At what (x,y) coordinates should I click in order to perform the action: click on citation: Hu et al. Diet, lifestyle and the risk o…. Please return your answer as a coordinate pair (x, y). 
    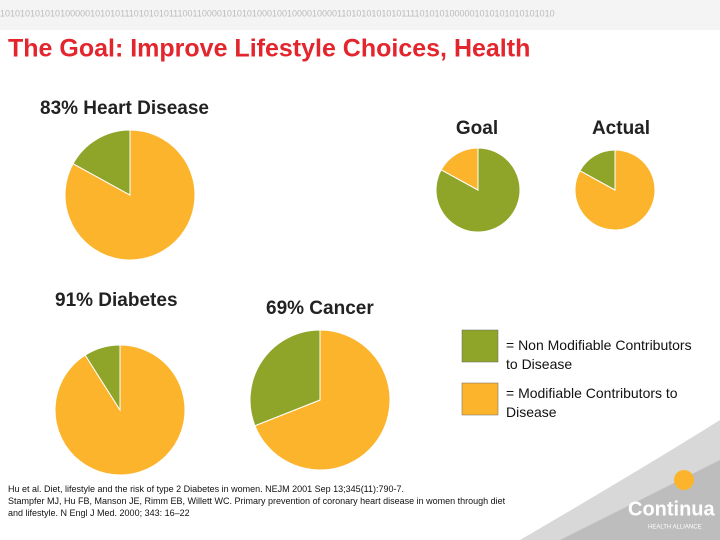
    Looking at the image, I should click on (258, 501).